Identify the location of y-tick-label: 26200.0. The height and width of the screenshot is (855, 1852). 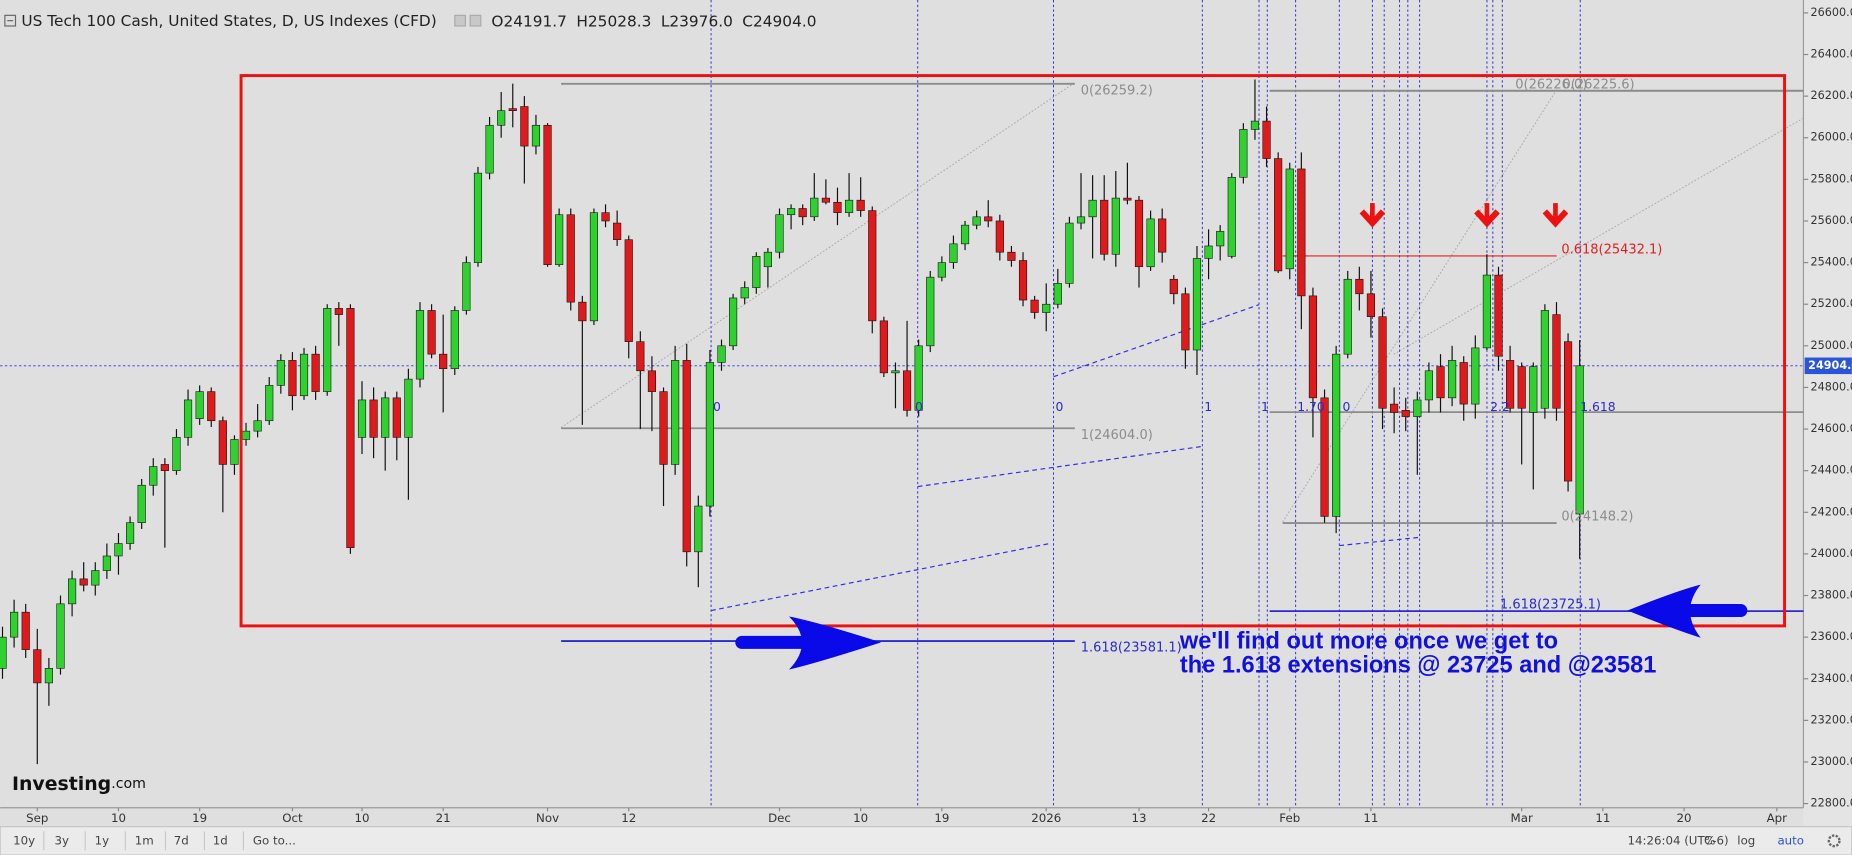
(1831, 95).